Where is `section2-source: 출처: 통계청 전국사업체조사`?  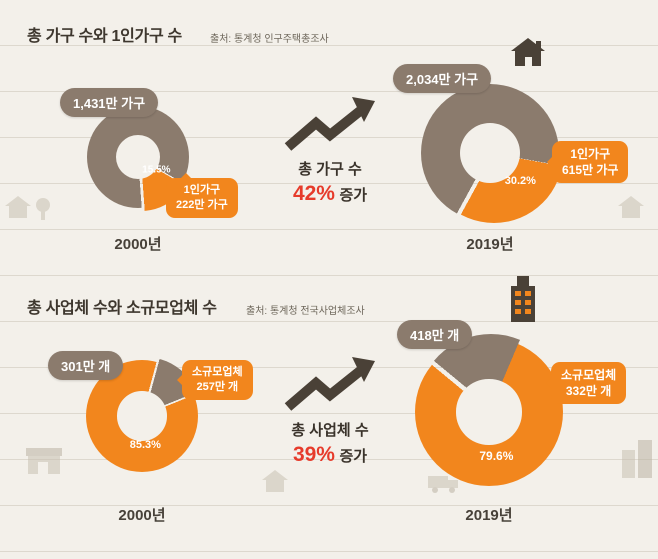
section2-source: 출처: 통계청 전국사업체조사 is located at coordinates (305, 311).